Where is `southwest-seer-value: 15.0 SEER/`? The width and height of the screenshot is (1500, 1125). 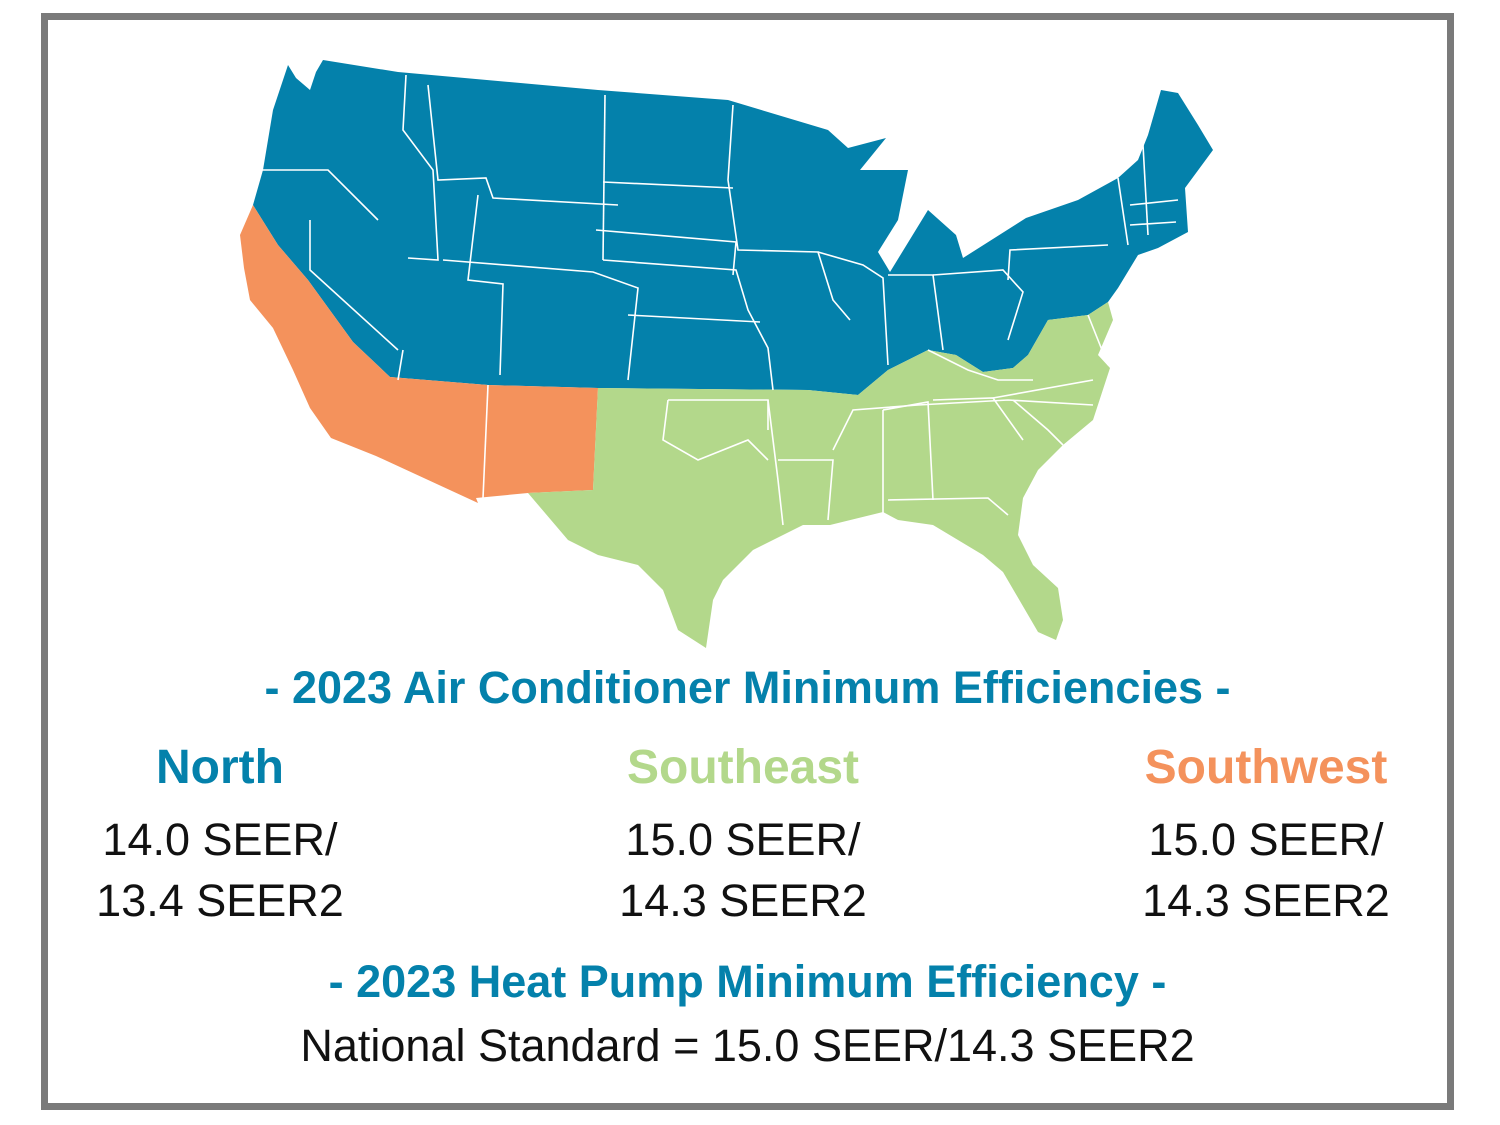
southwest-seer-value: 15.0 SEER/ is located at coordinates (1266, 839).